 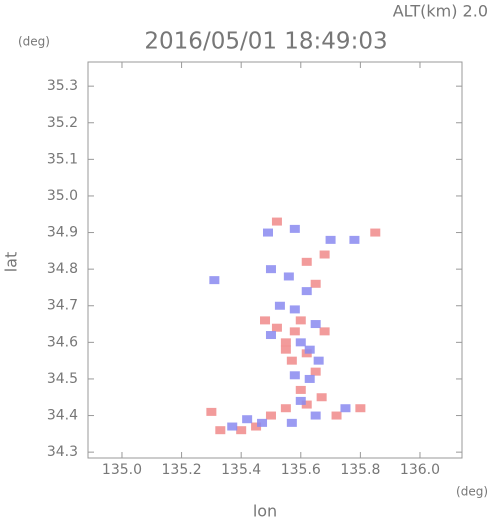 I want to click on y-tick-label: 34.7, so click(x=62, y=306).